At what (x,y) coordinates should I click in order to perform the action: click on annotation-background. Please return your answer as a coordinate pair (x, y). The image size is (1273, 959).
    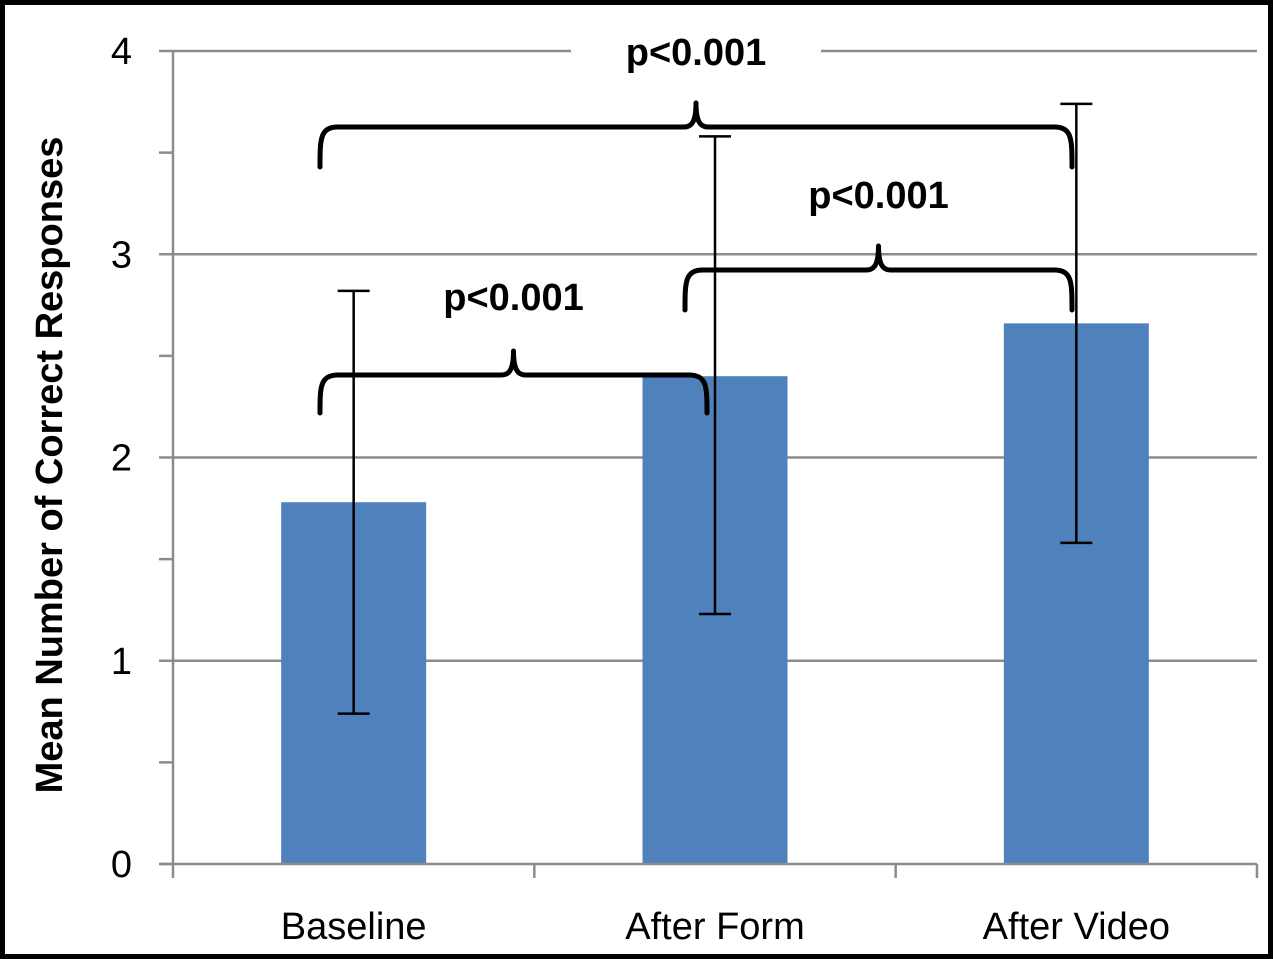
    Looking at the image, I should click on (696, 53).